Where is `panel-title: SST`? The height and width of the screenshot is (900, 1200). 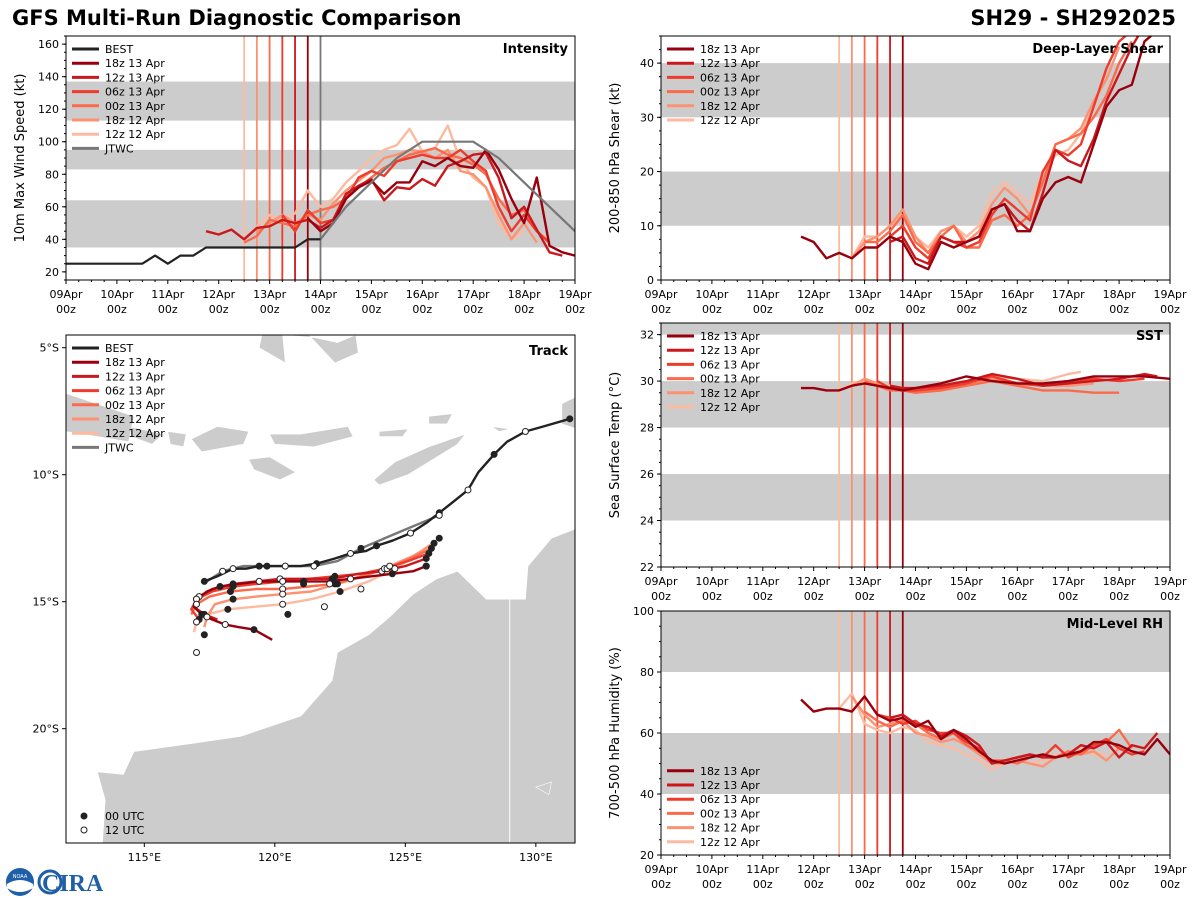 panel-title: SST is located at coordinates (1149, 336).